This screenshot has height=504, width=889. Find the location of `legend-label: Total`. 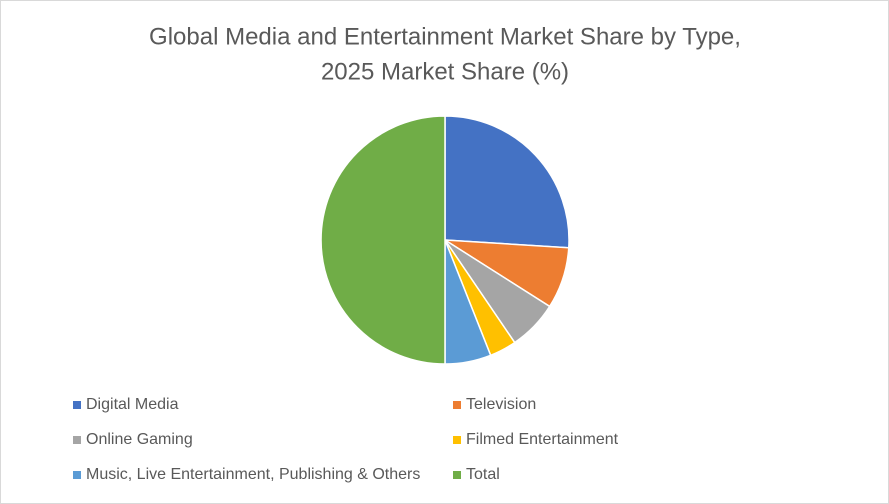

legend-label: Total is located at coordinates (483, 474).